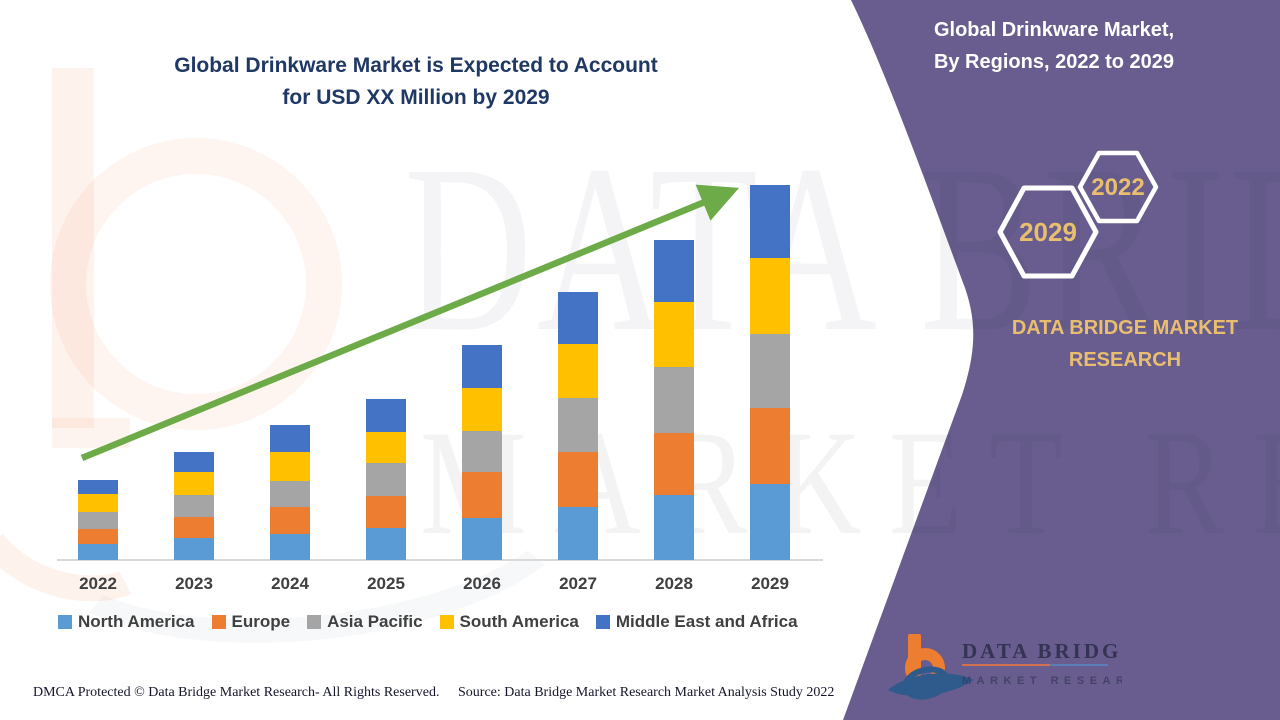  I want to click on bar-segment-2028-middle-east-and-africa, so click(674, 271).